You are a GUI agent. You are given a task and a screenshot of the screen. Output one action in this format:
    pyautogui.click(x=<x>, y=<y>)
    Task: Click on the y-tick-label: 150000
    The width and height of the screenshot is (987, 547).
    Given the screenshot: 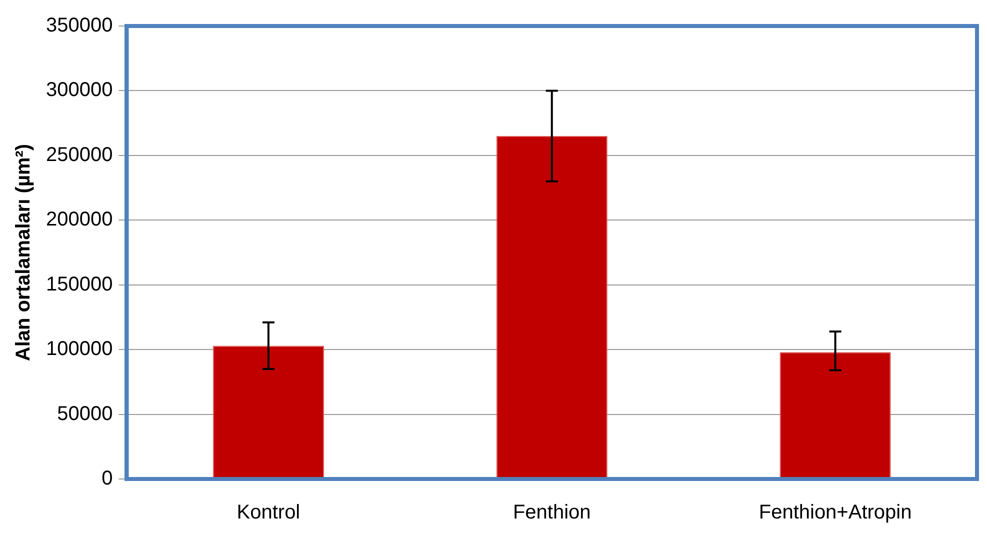 What is the action you would take?
    pyautogui.click(x=79, y=284)
    